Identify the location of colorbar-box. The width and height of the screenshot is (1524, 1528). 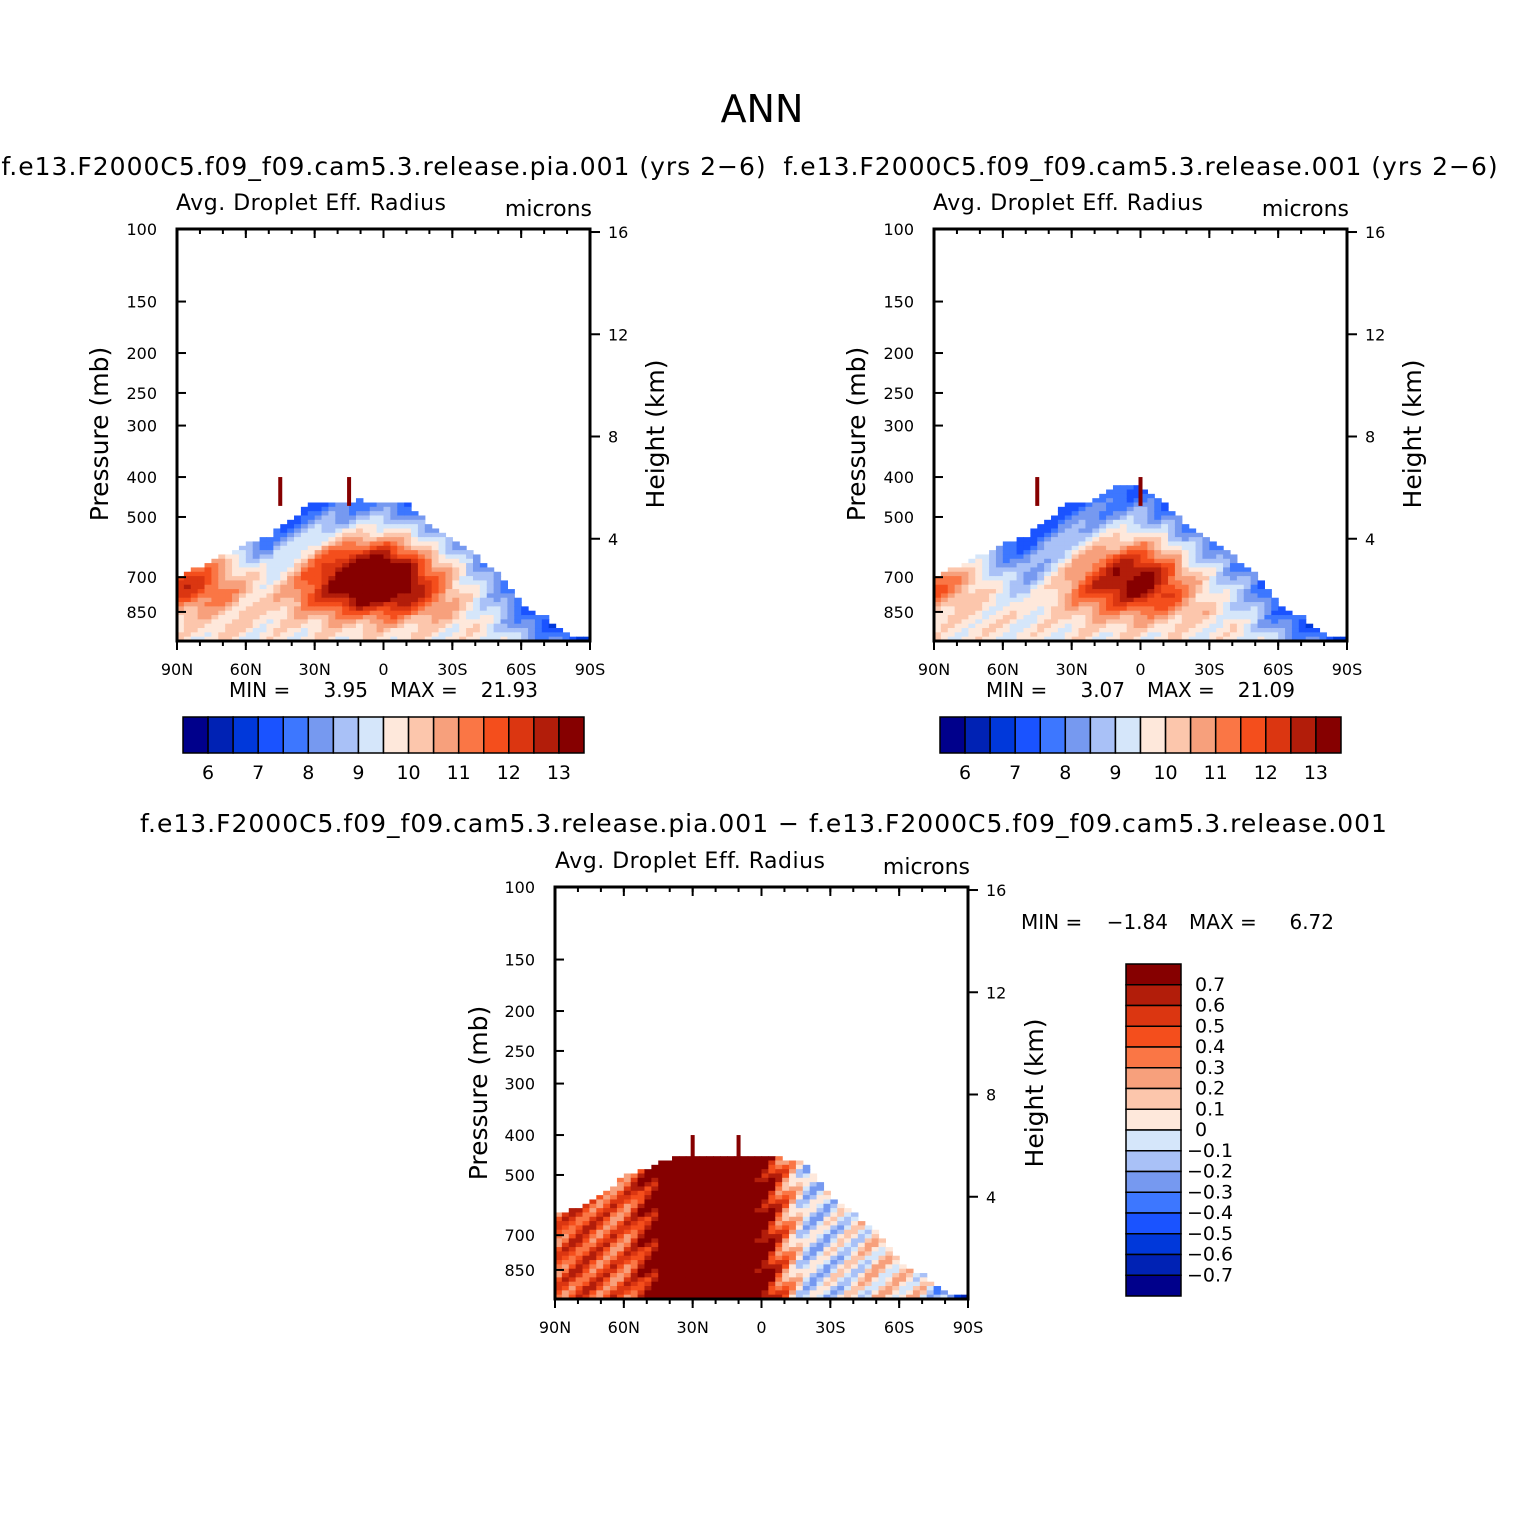
(1153, 1285).